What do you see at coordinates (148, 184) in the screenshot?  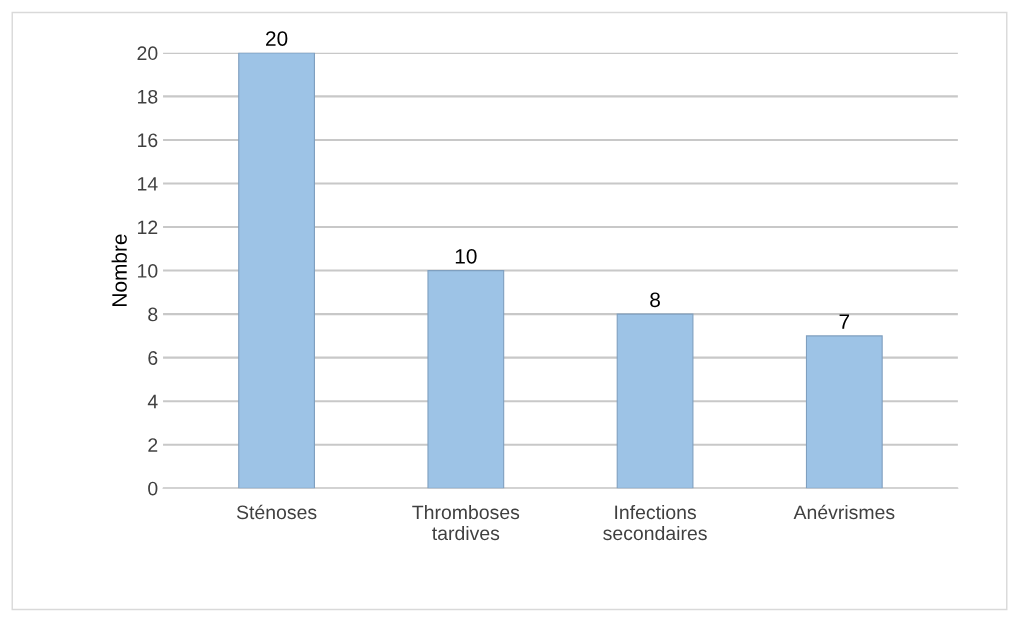 I see `y-tick-label: 14` at bounding box center [148, 184].